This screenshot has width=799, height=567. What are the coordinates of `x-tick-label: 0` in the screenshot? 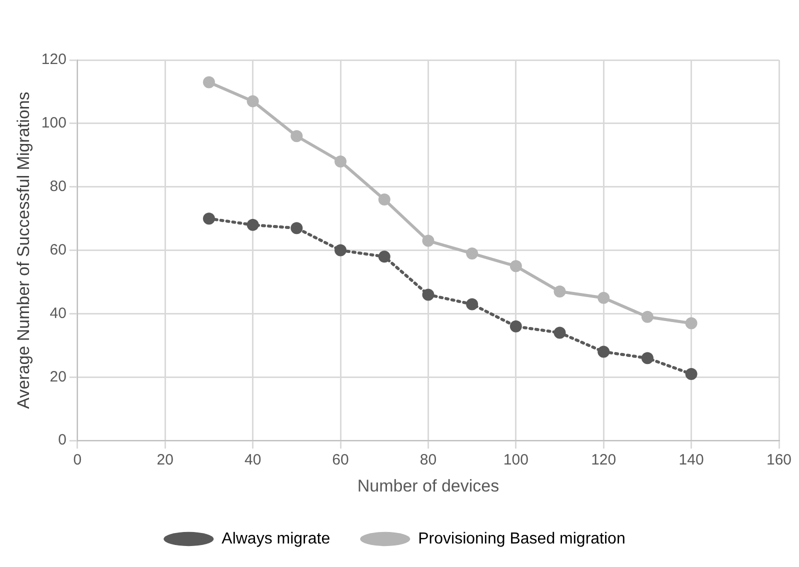 It's located at (77, 460).